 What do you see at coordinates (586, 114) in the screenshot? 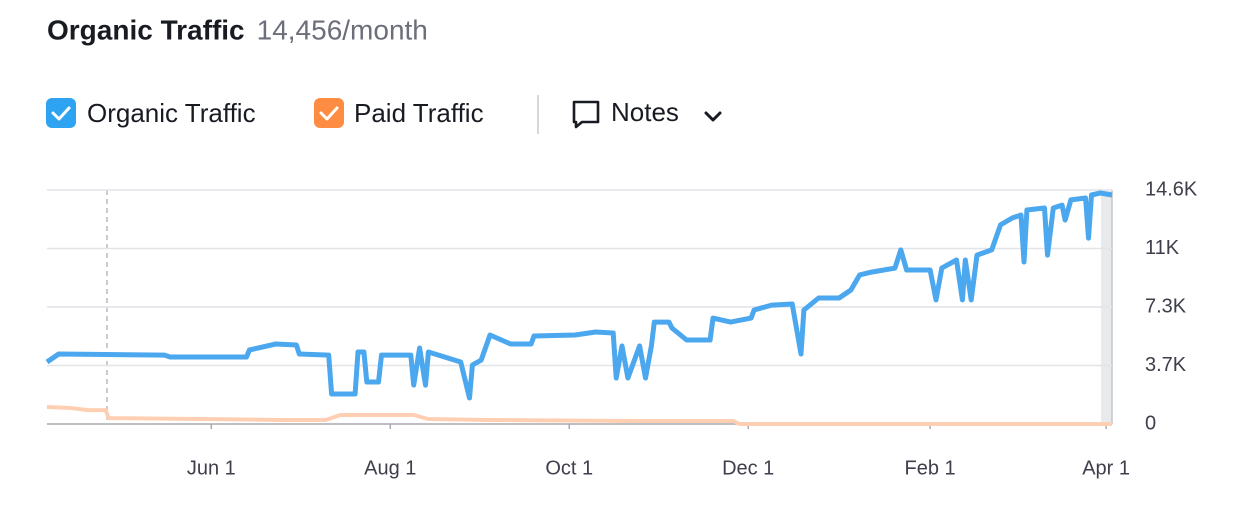
I see `notes-icon` at bounding box center [586, 114].